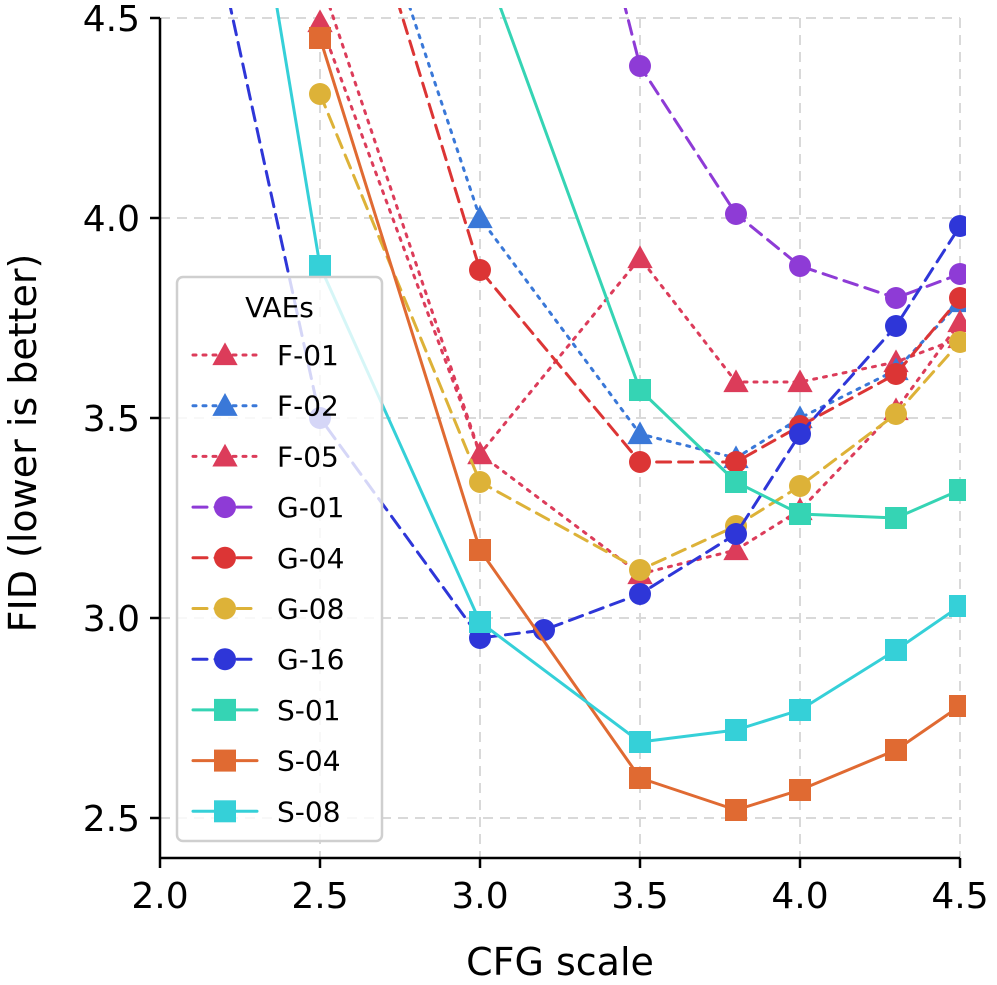 The width and height of the screenshot is (997, 985). I want to click on legend-label-g-16: G-16, so click(310, 659).